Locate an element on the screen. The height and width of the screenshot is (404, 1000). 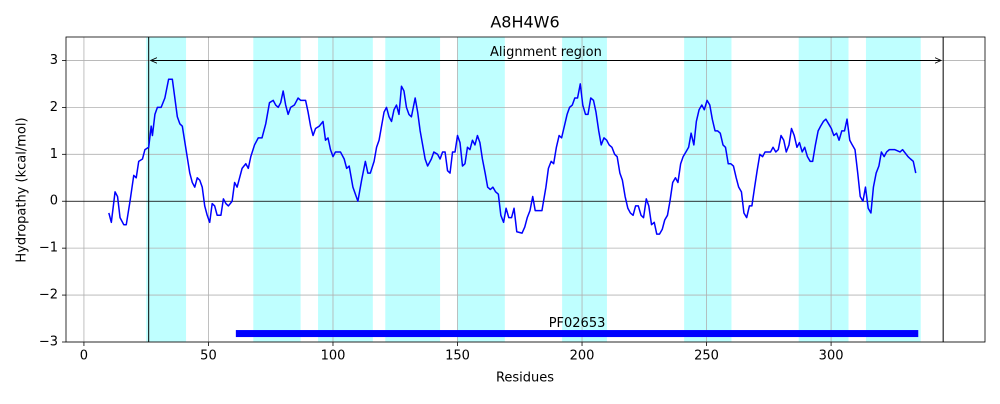
y-tick-label: 1 is located at coordinates (54, 154).